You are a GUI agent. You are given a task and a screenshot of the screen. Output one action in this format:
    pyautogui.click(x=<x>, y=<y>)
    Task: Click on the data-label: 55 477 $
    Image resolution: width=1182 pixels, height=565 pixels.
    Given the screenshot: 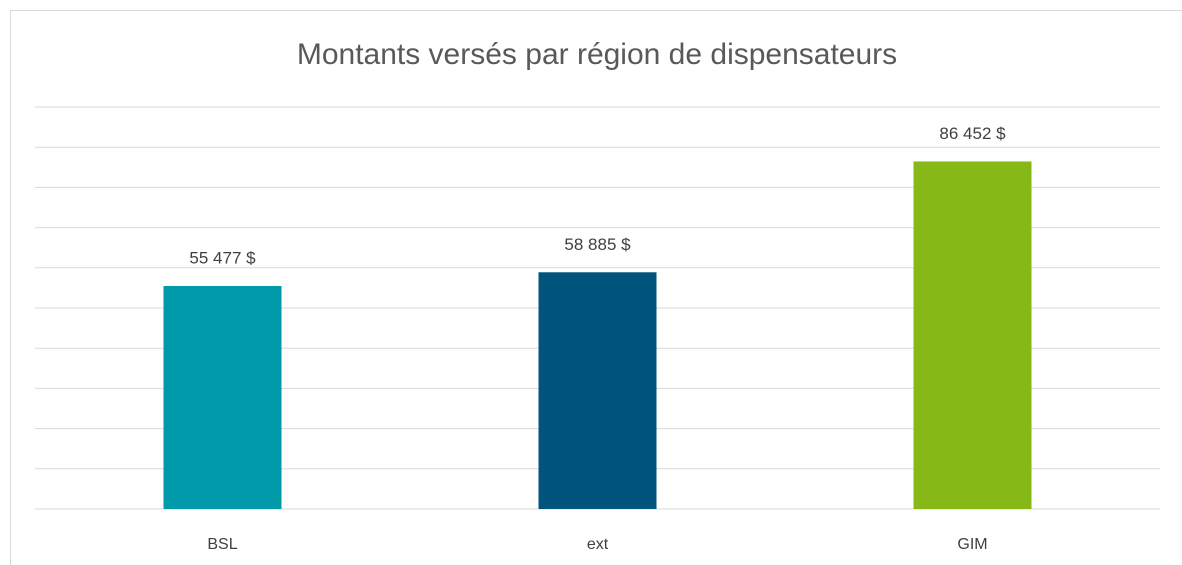 What is the action you would take?
    pyautogui.click(x=222, y=257)
    